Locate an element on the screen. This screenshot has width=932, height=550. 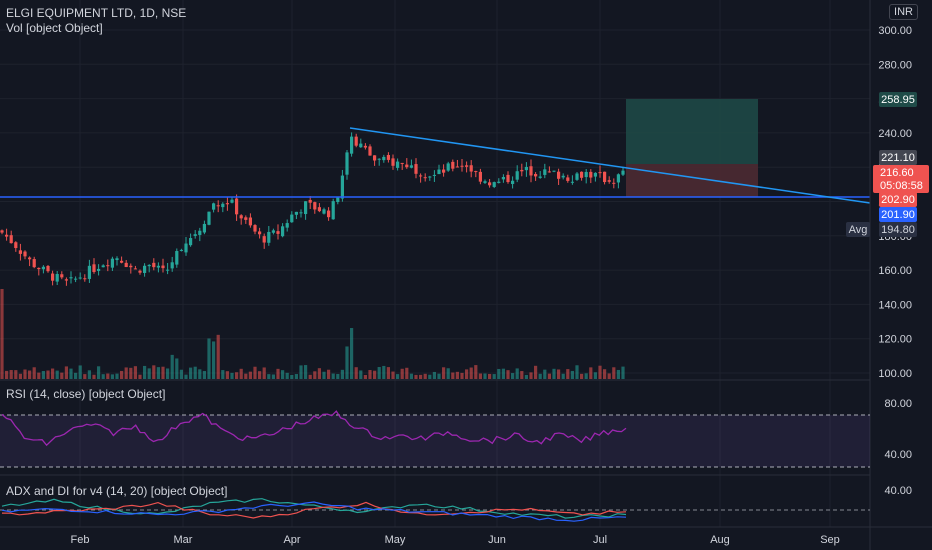
stop-zone is located at coordinates (692, 180).